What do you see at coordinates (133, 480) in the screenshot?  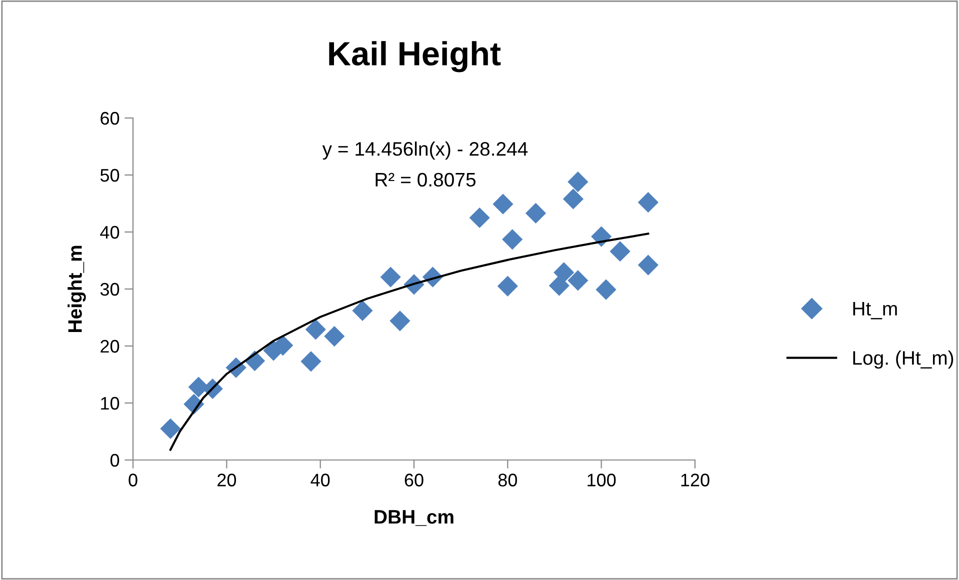 I see `x-tick-label: 0` at bounding box center [133, 480].